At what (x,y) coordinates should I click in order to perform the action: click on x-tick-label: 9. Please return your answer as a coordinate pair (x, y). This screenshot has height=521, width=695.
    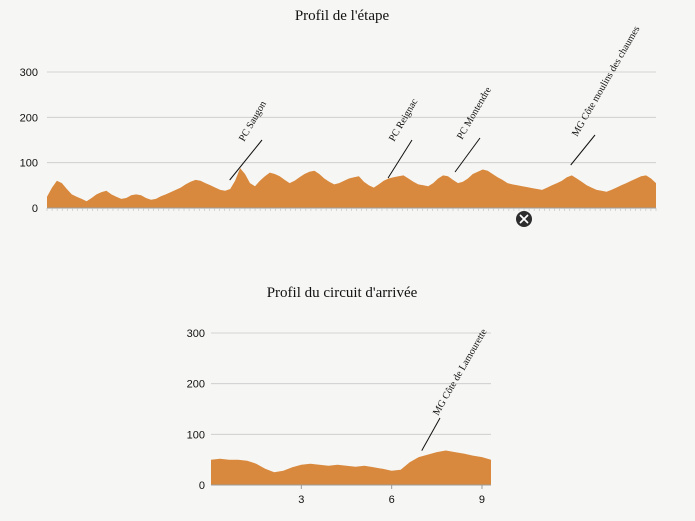
    Looking at the image, I should click on (482, 500).